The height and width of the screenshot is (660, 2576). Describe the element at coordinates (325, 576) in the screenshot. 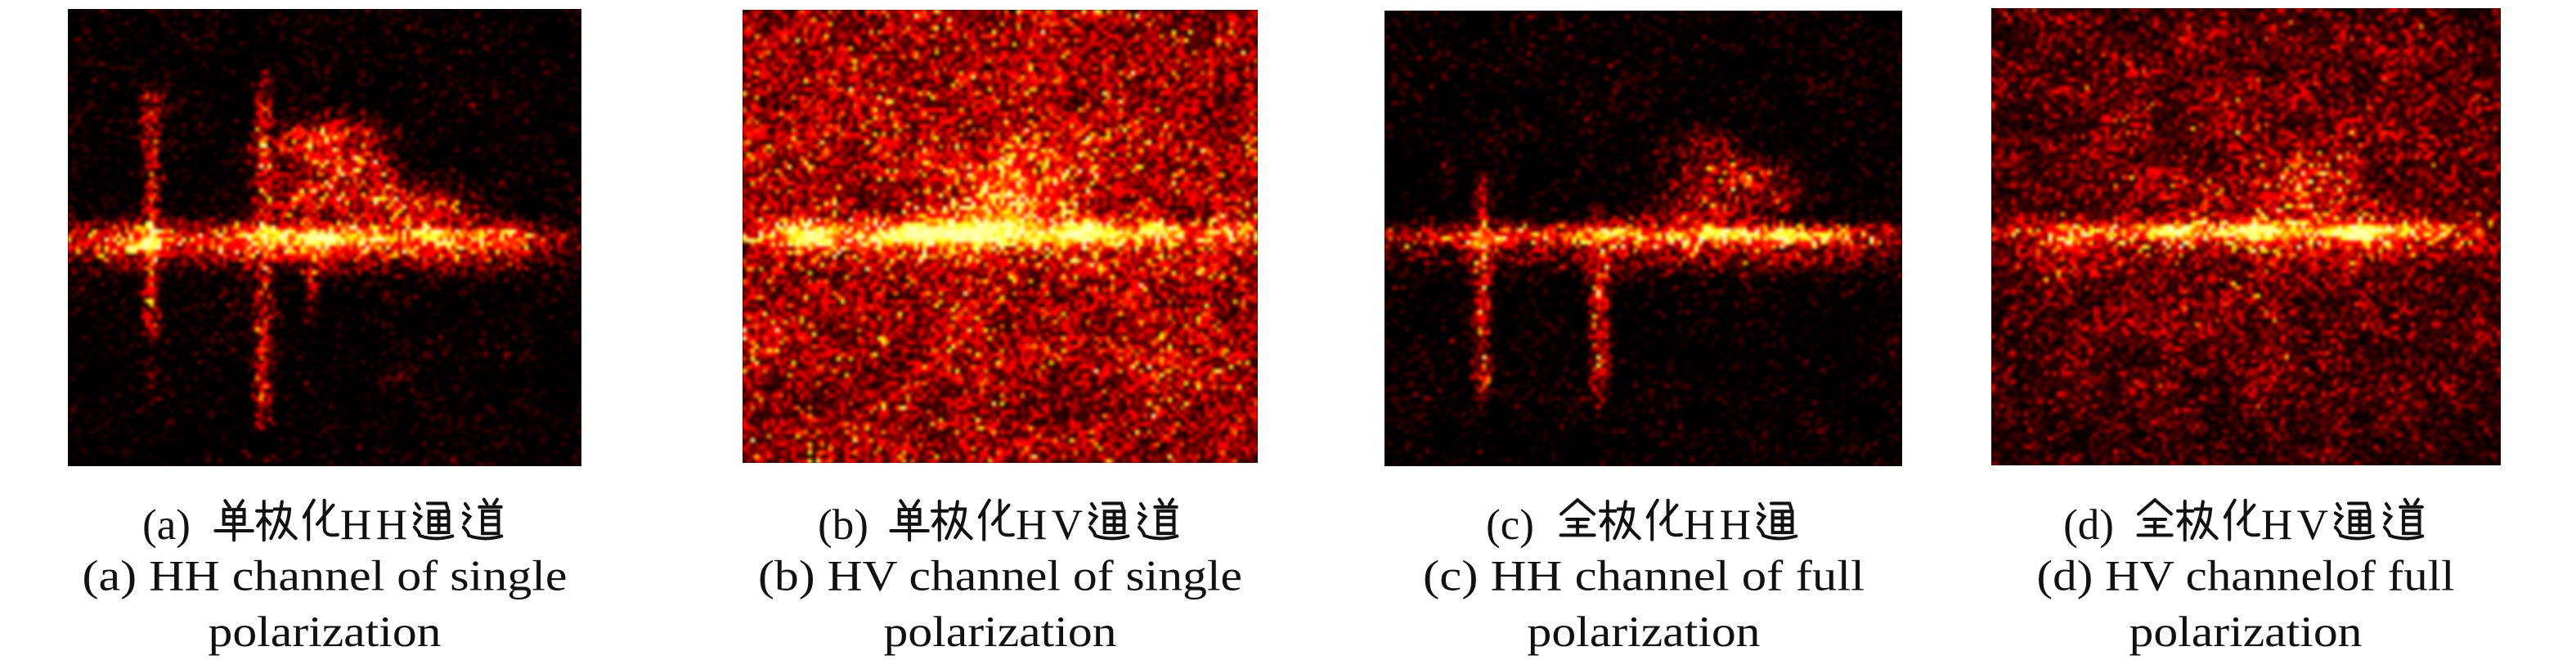

I see `svg-text: (a) HH channel of single` at that location.